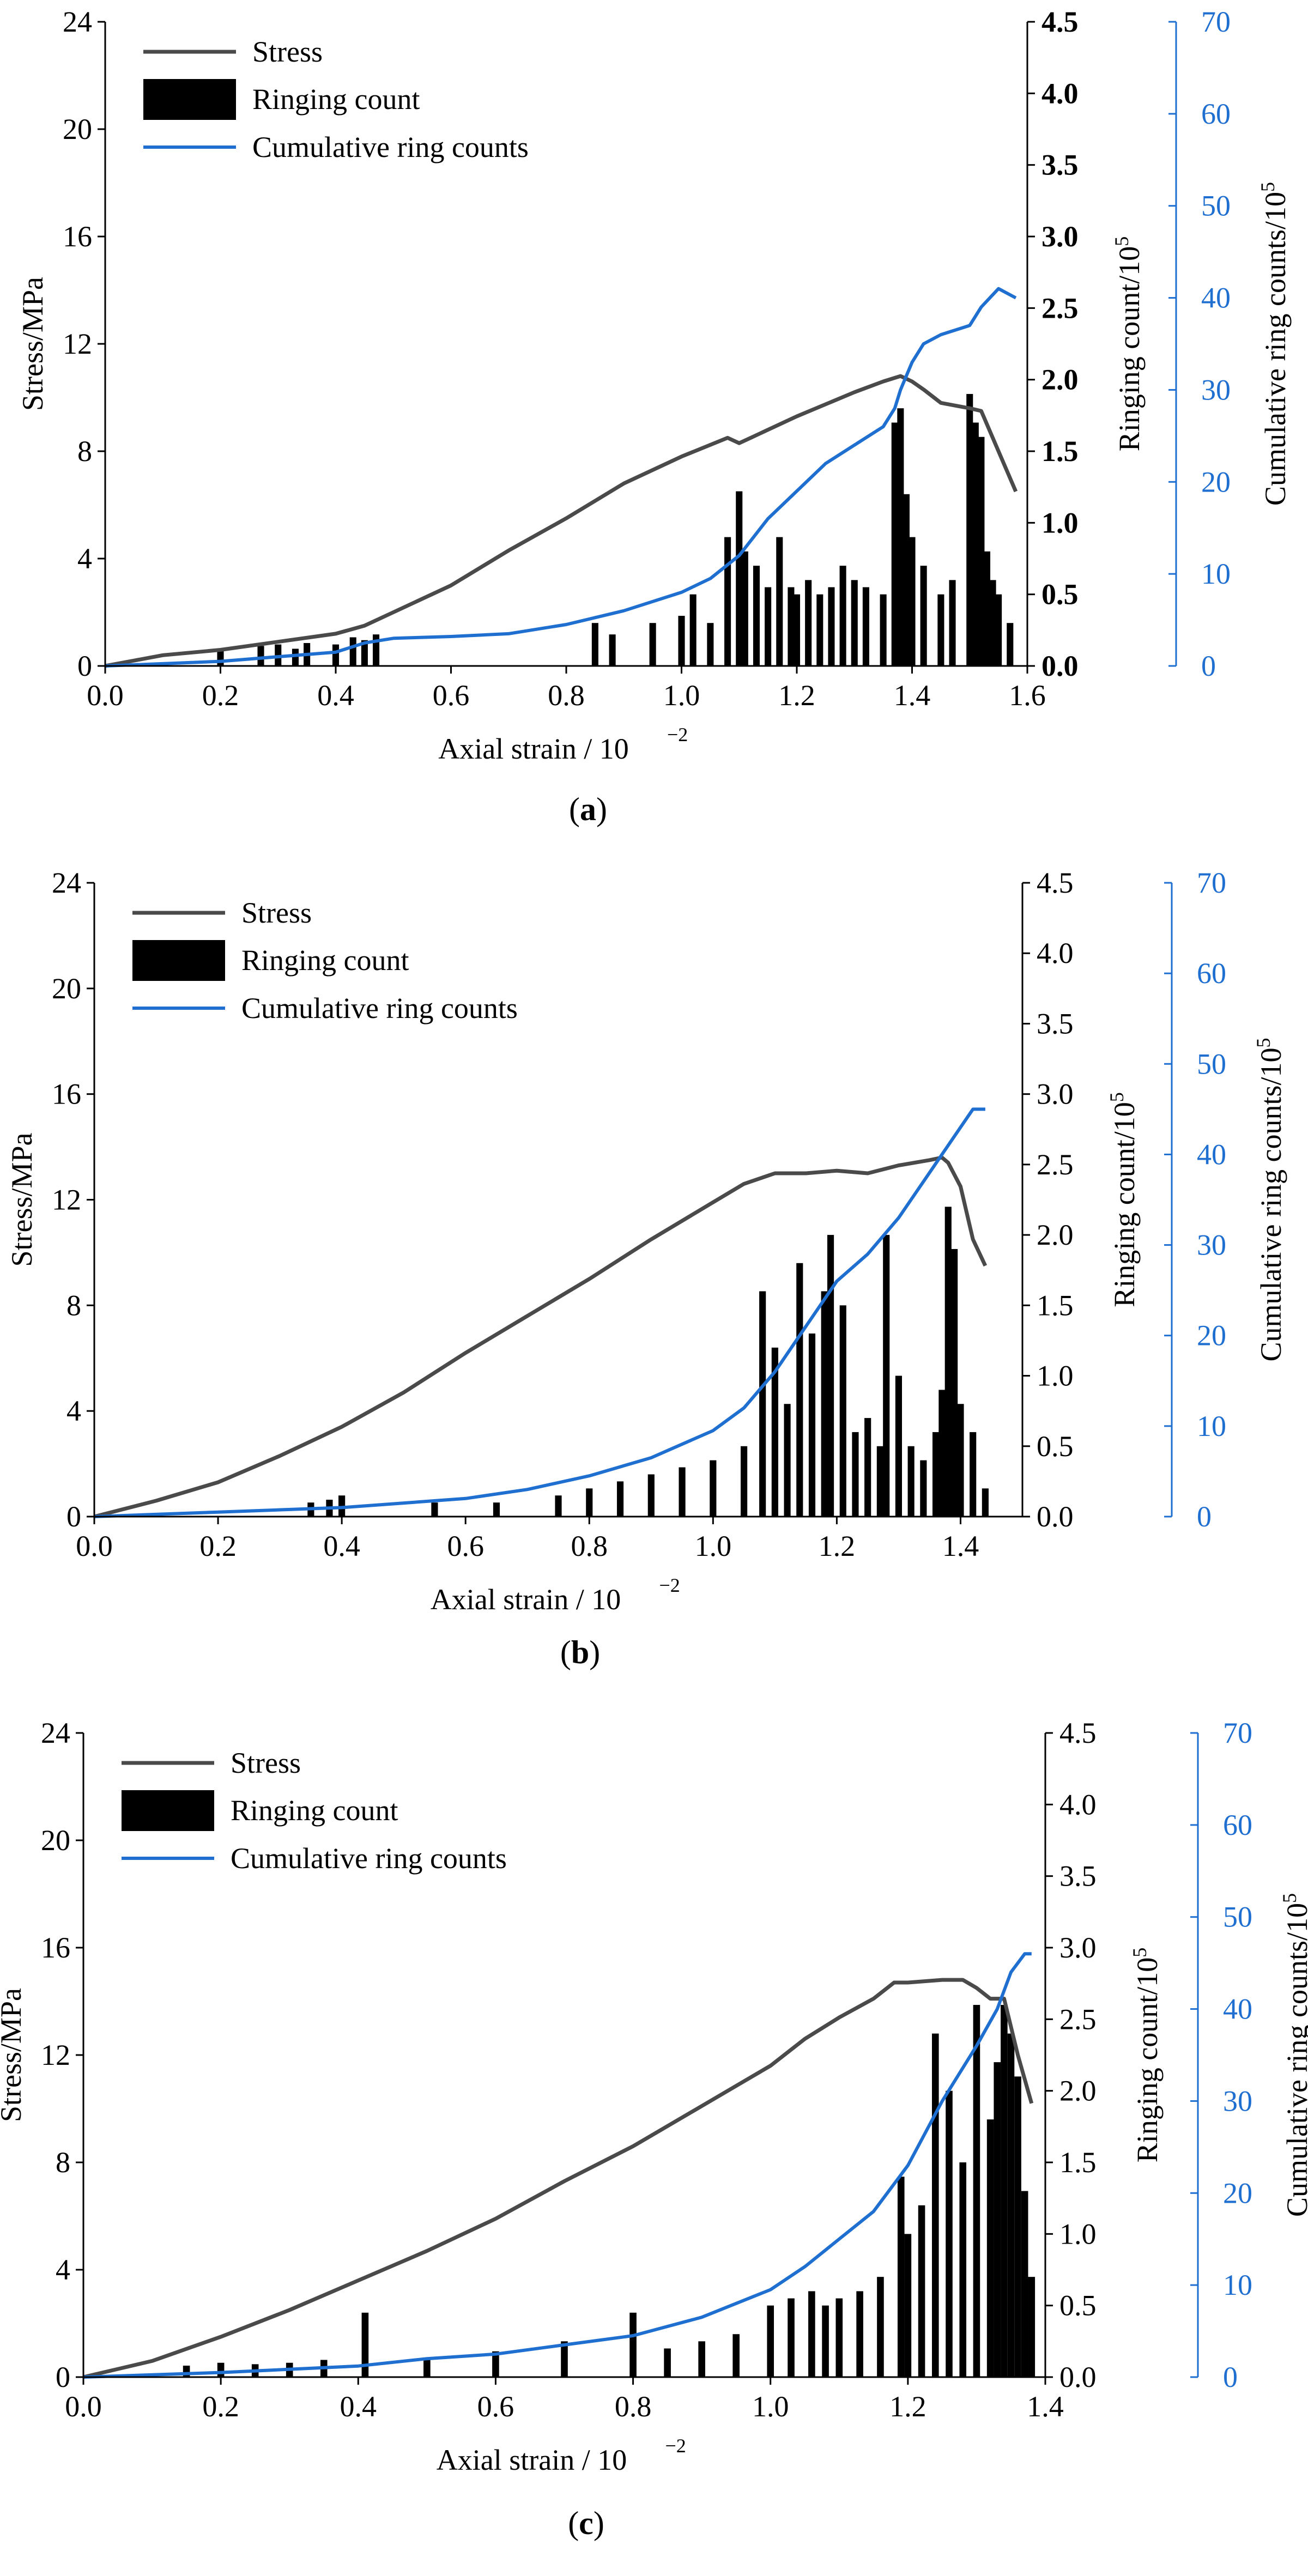  I want to click on ringing-tick-label: 3.0, so click(1056, 1095).